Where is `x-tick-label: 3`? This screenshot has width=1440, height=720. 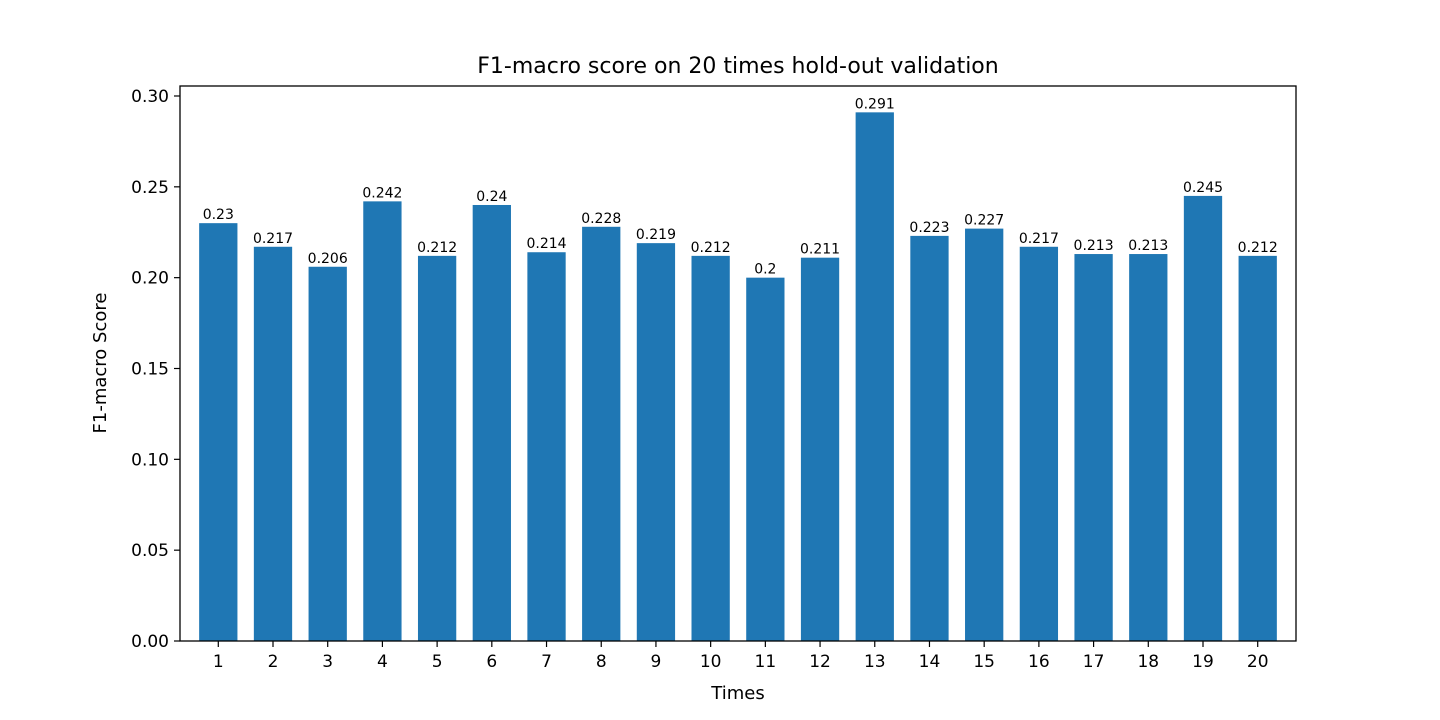 x-tick-label: 3 is located at coordinates (327, 662).